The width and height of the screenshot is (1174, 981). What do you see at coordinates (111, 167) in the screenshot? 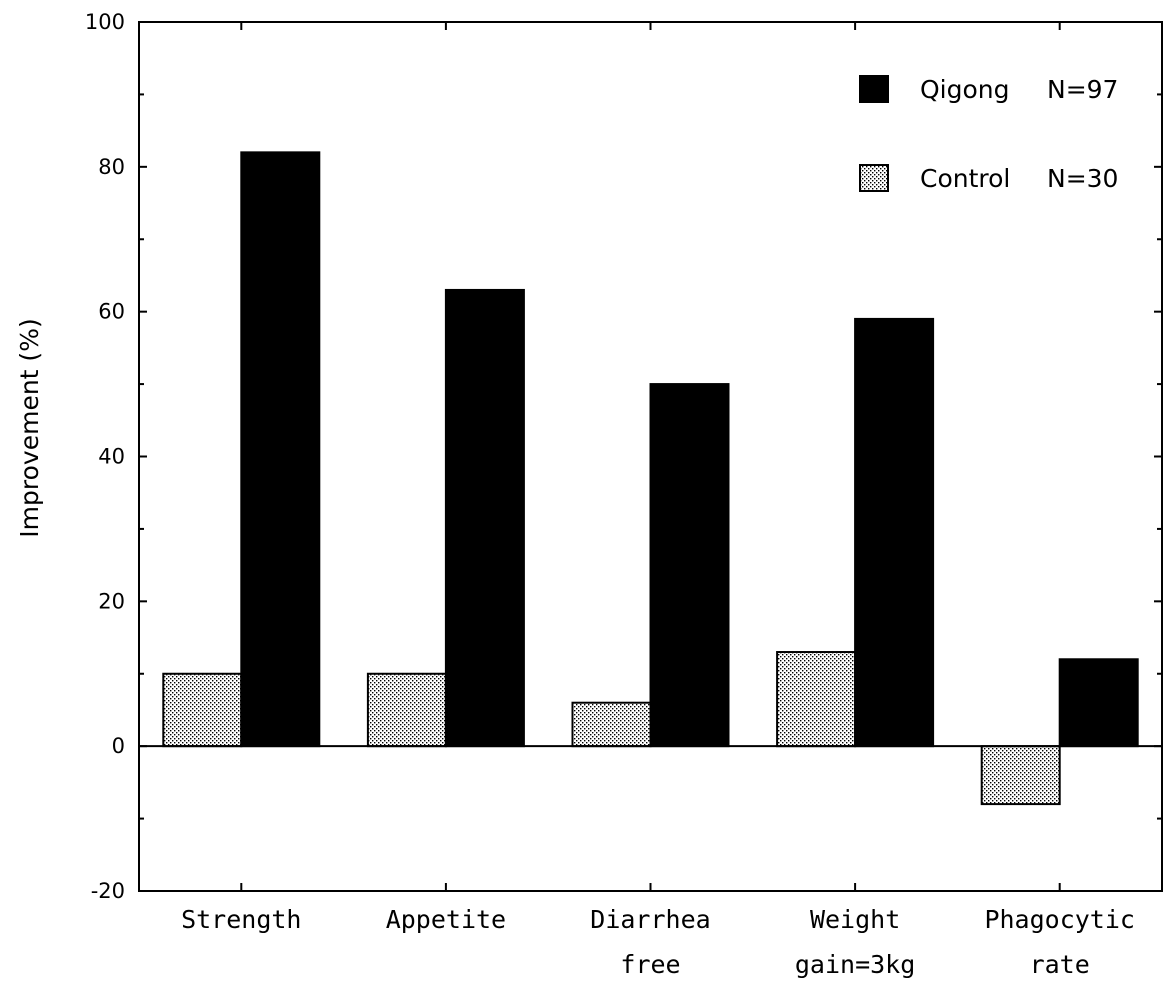
I see `y-tick-label: 80` at bounding box center [111, 167].